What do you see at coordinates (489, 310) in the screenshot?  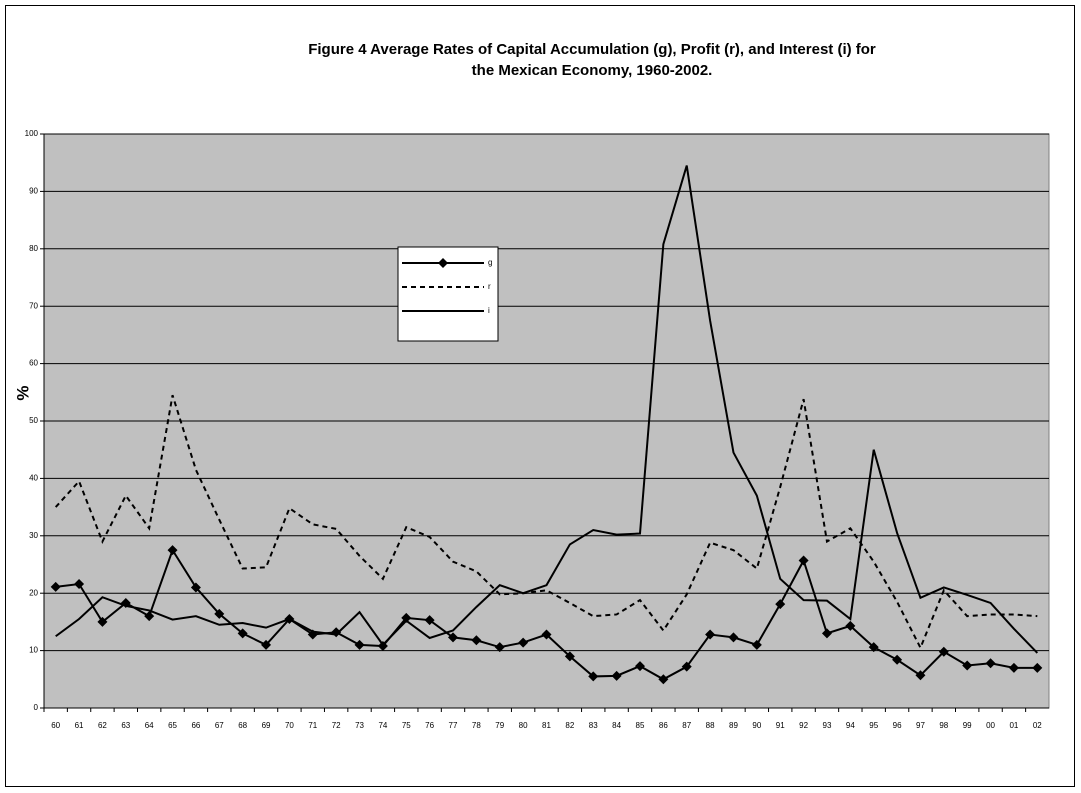 I see `legend-label: i` at bounding box center [489, 310].